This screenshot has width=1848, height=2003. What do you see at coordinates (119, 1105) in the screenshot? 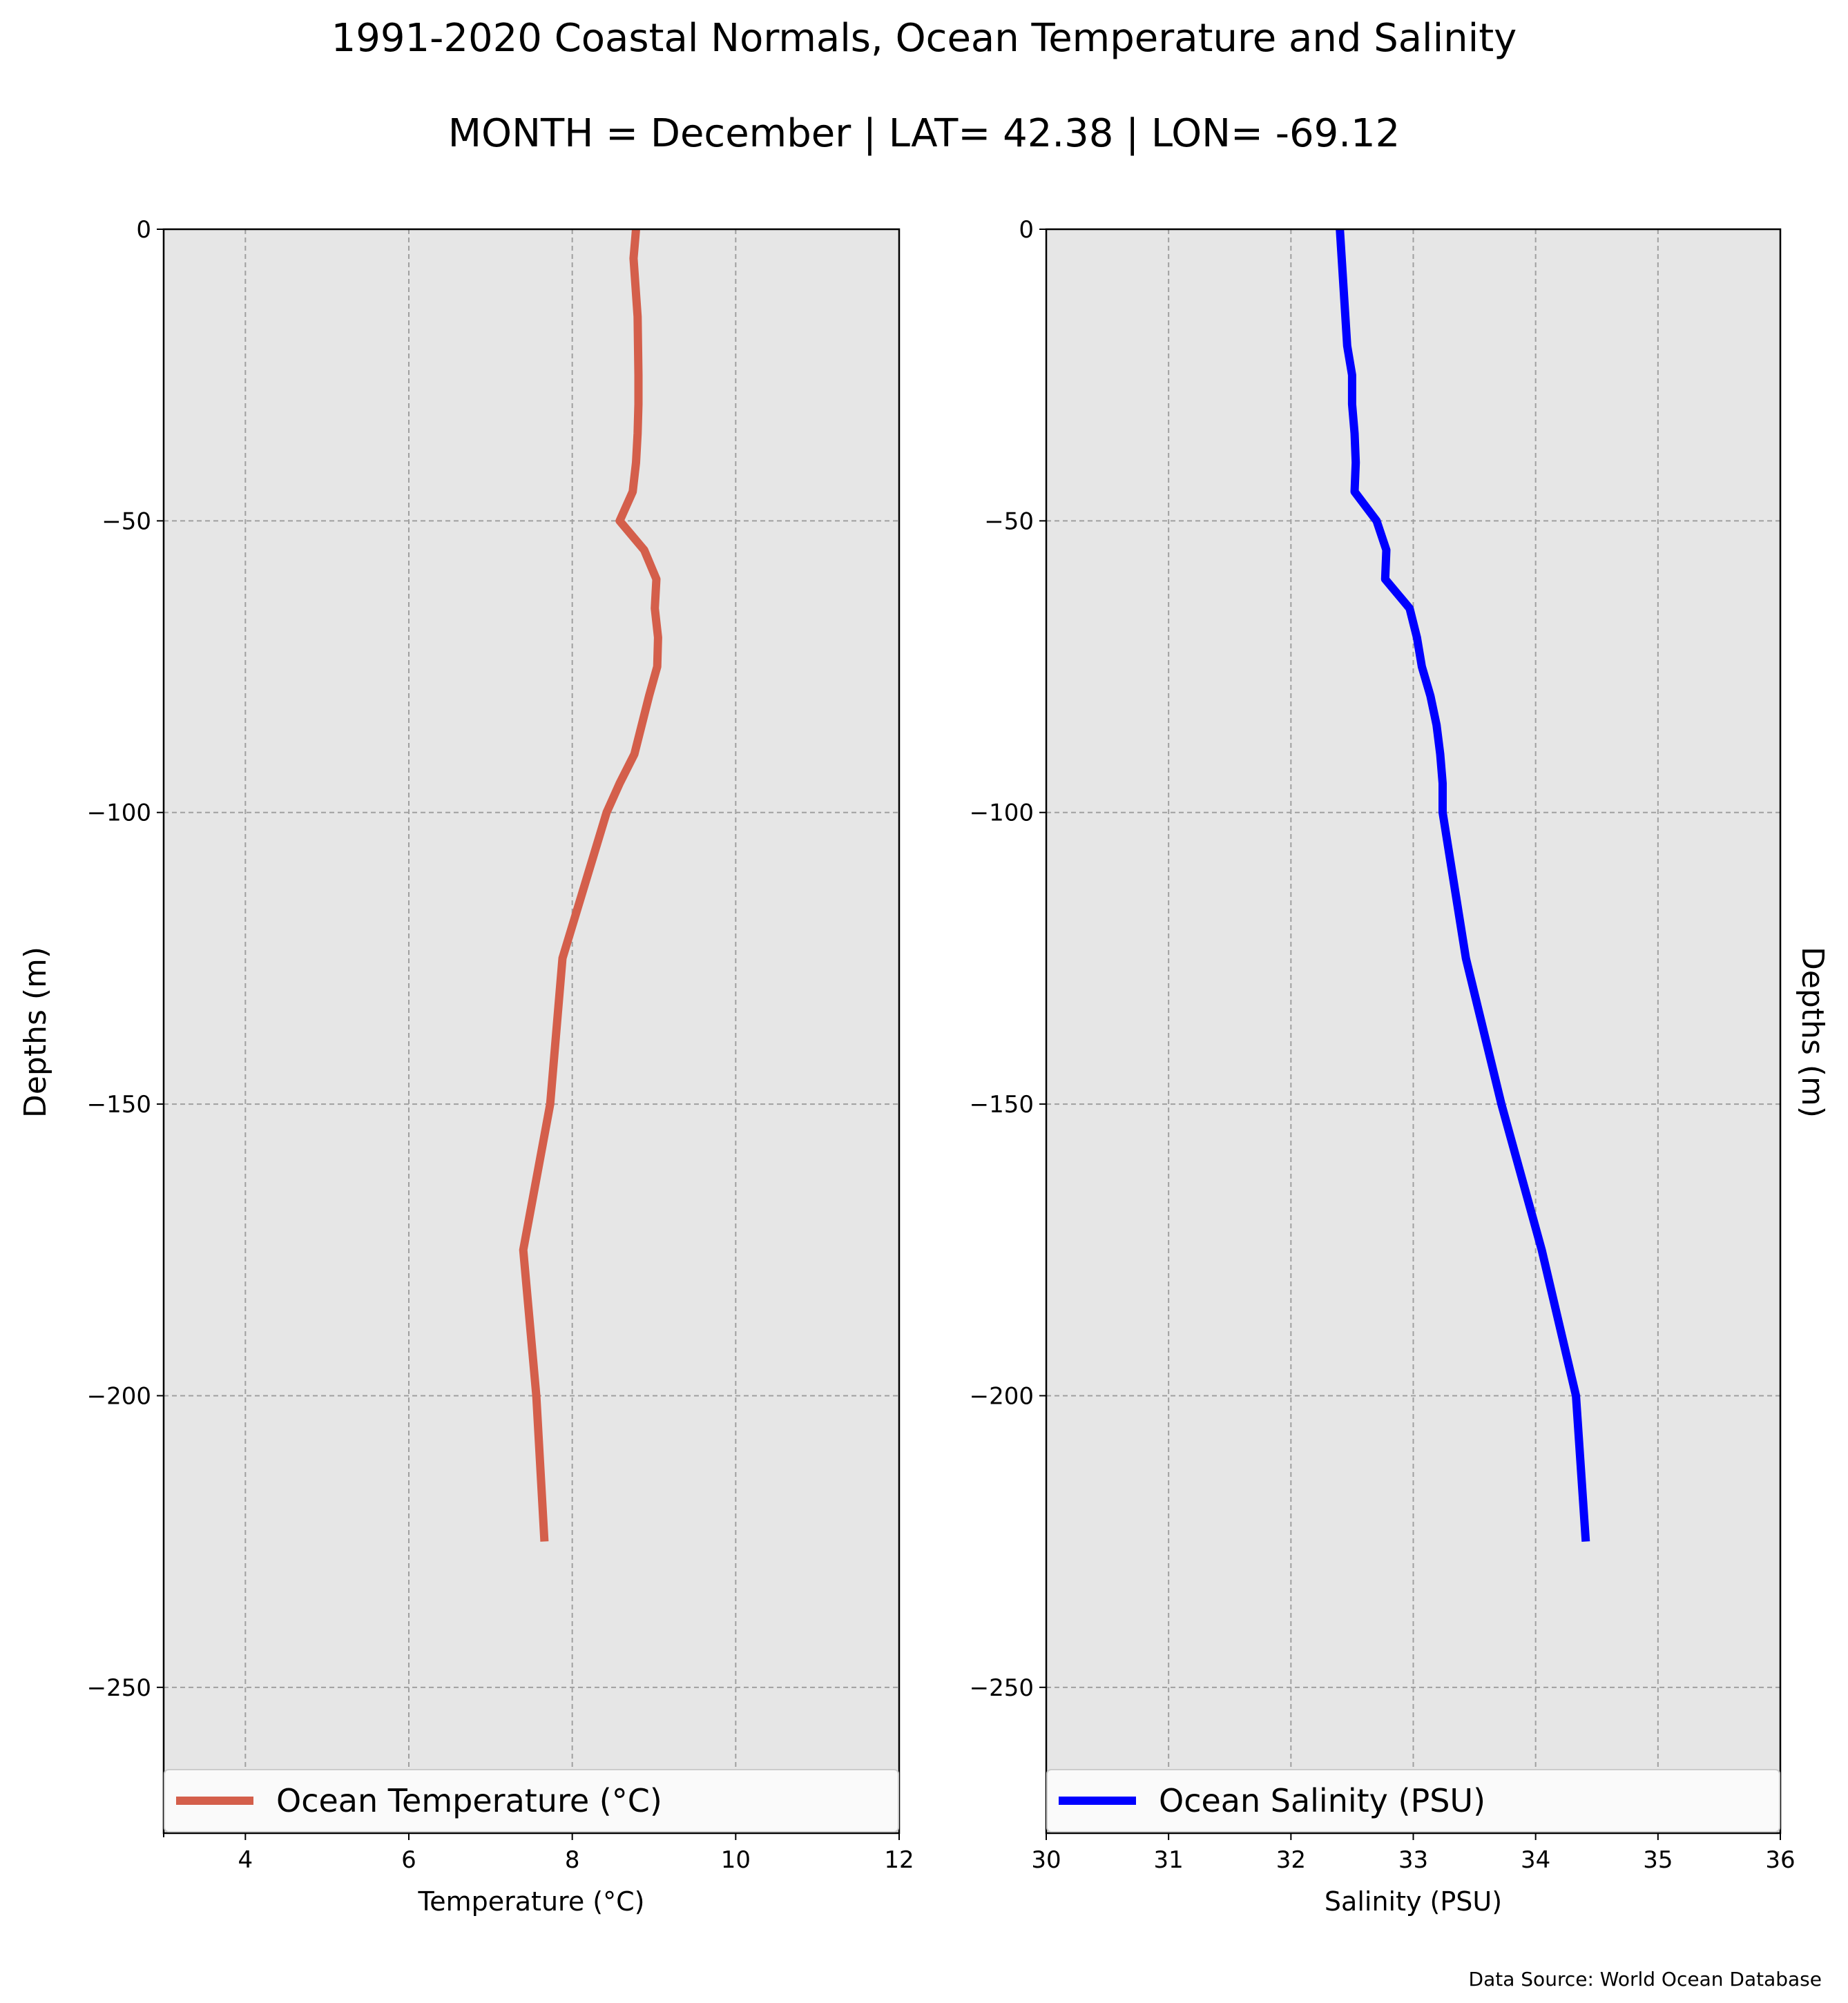
I see `temp-y-tick-label: −150` at bounding box center [119, 1105].